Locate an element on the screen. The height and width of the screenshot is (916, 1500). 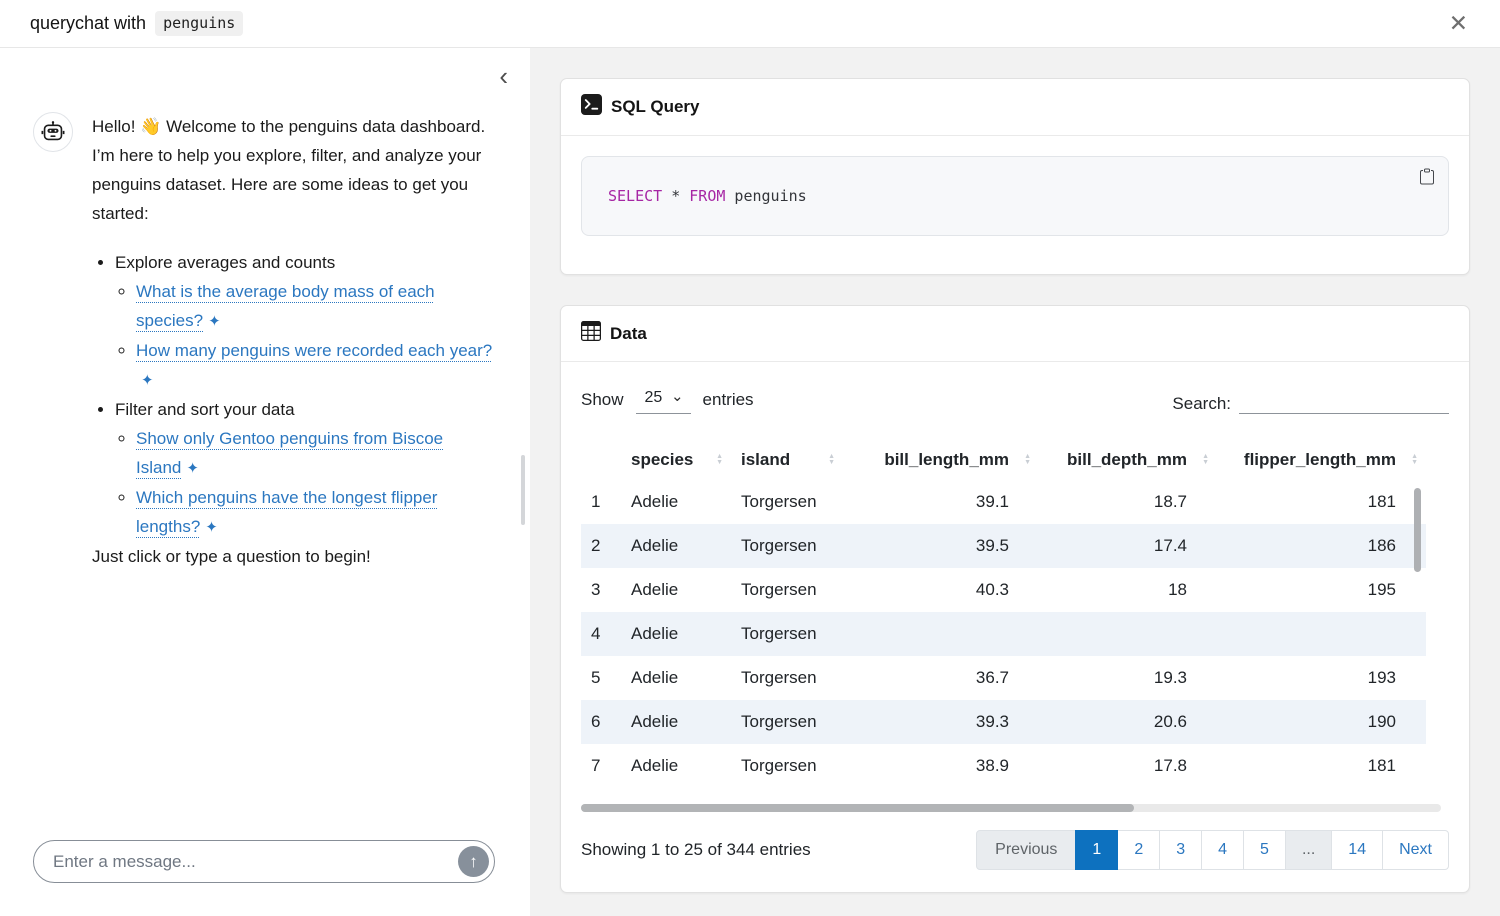
table-cell: 181 is located at coordinates (1381, 501).